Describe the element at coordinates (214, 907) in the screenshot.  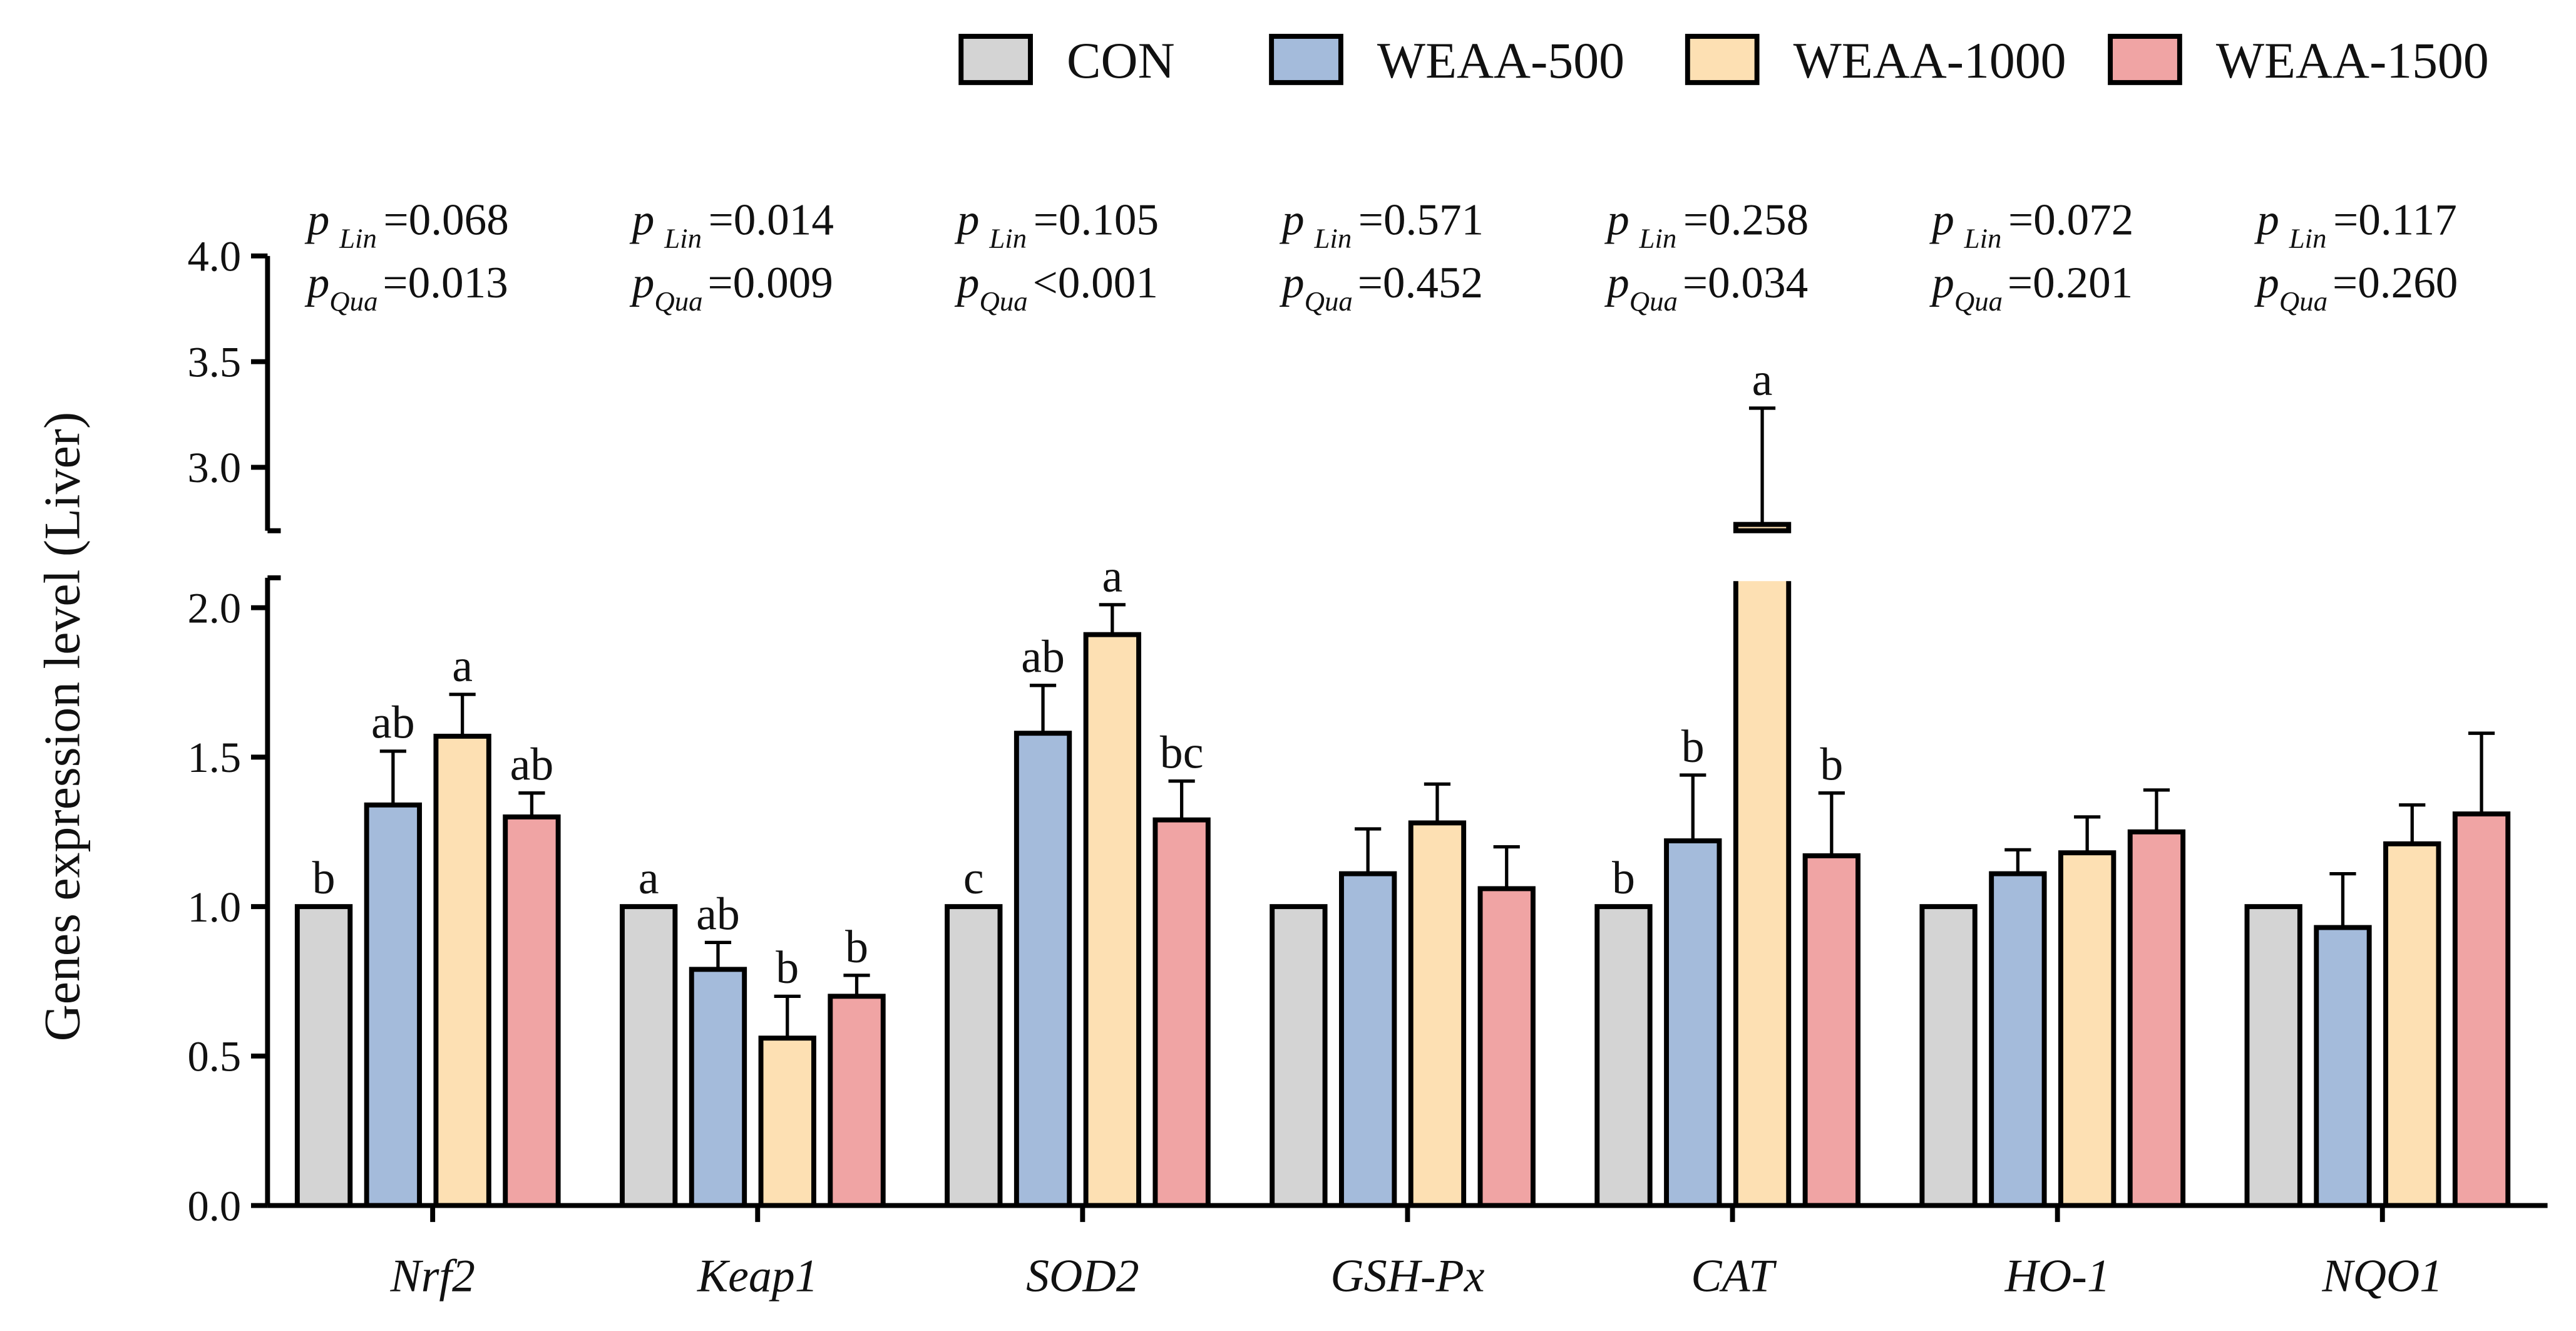
I see `y-tick-label: 1.0` at that location.